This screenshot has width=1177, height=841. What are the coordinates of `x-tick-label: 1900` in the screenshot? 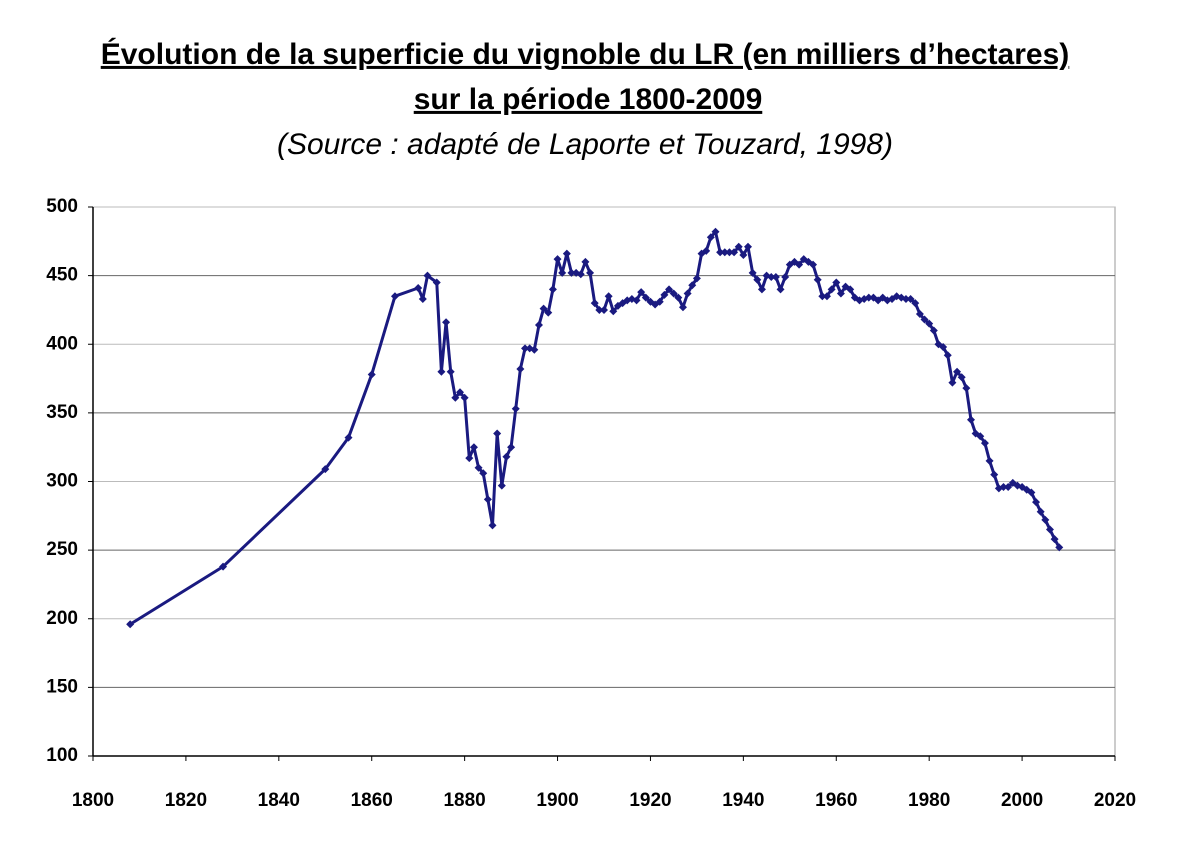 It's located at (557, 800).